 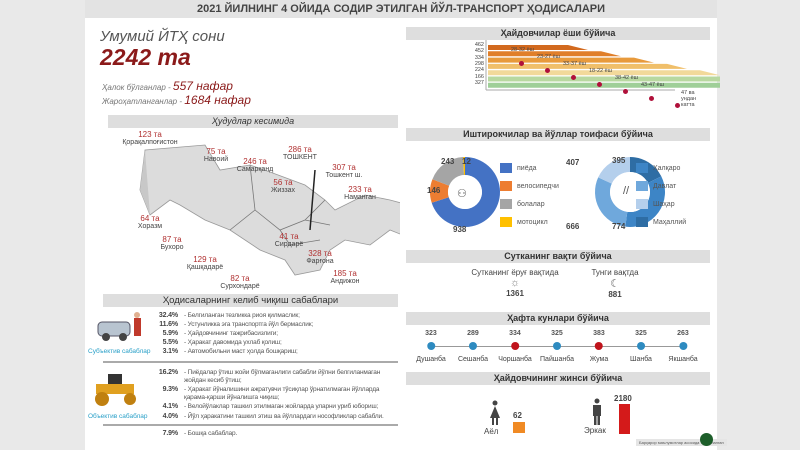 I want to click on region-andijan: 185 та Андижон, so click(x=345, y=277).